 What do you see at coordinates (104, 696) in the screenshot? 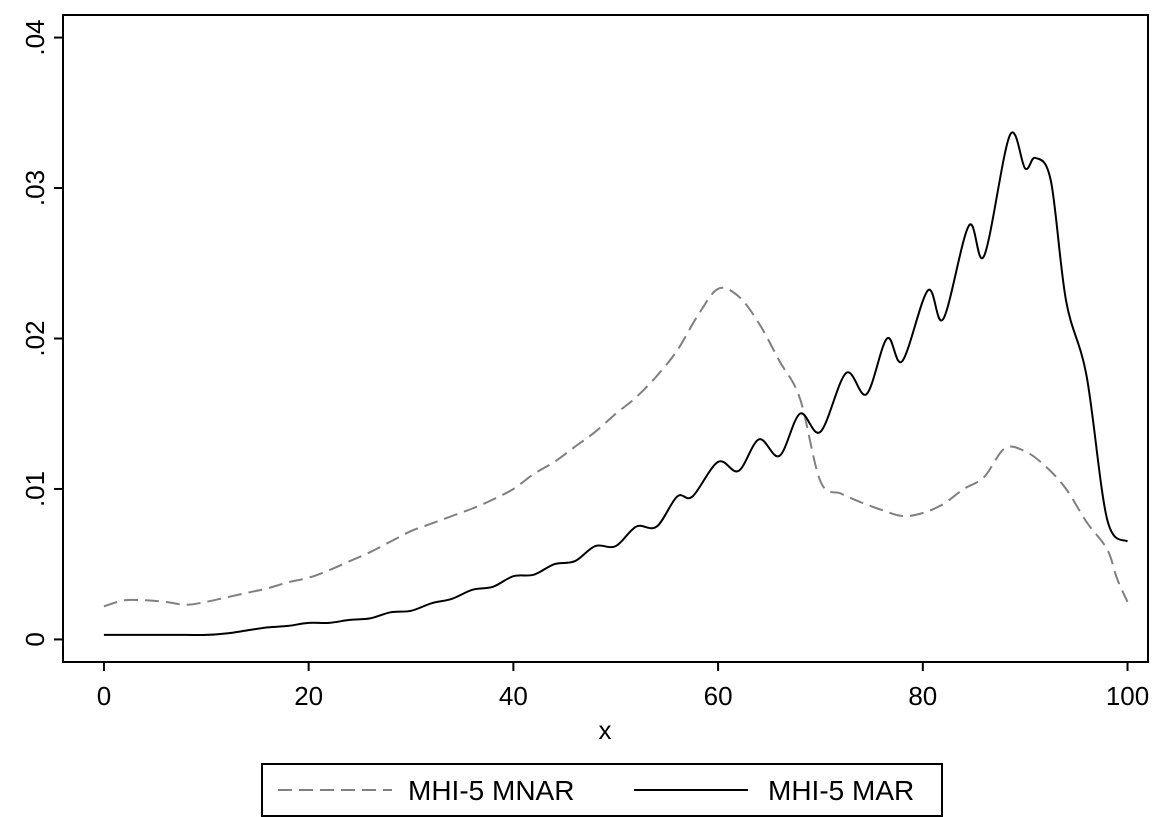
I see `x-tick-label: 0` at bounding box center [104, 696].